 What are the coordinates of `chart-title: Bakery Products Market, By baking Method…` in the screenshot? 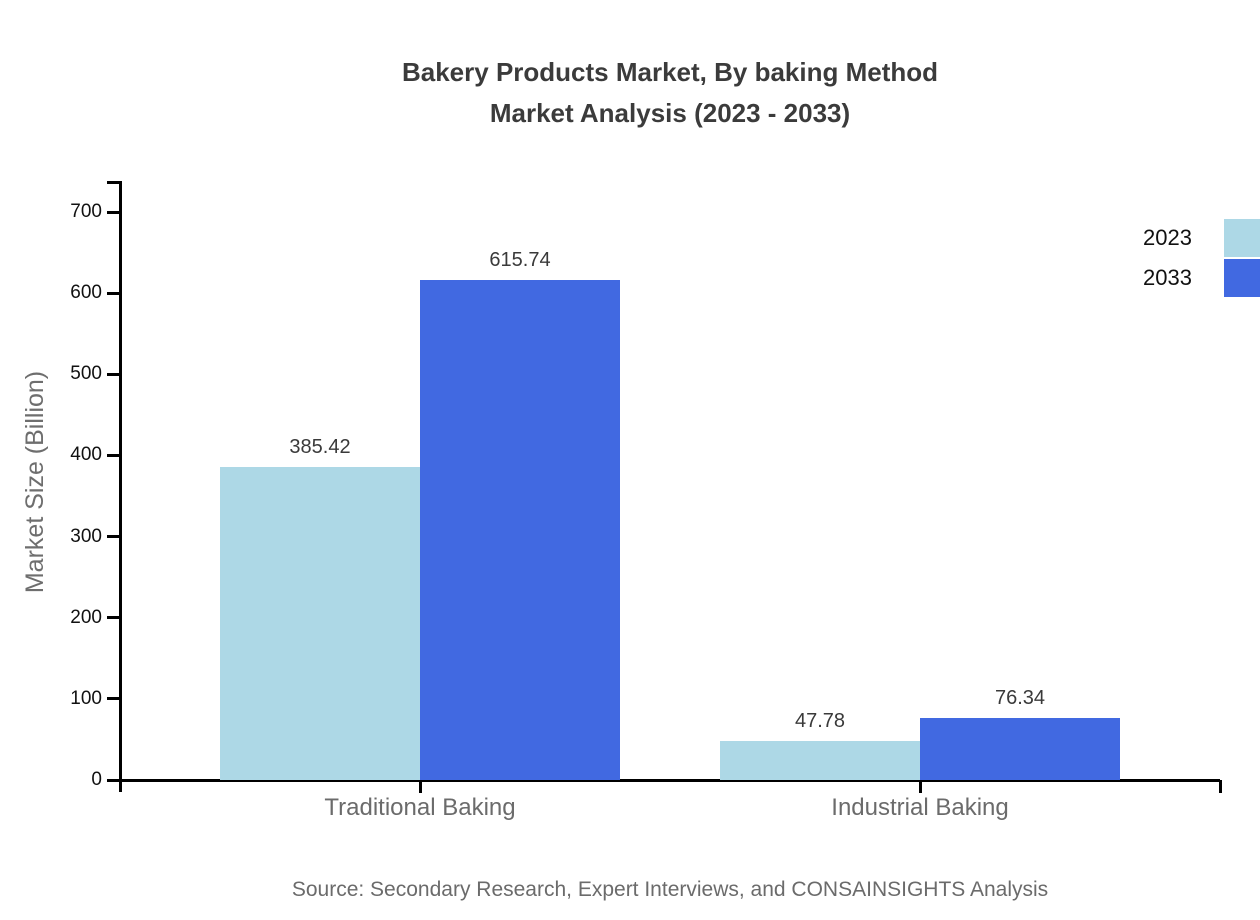 It's located at (670, 93).